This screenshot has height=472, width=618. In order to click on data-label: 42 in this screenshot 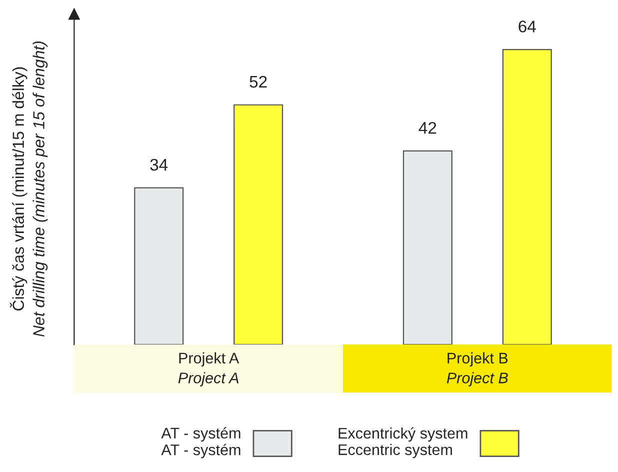, I will do `click(427, 128)`.